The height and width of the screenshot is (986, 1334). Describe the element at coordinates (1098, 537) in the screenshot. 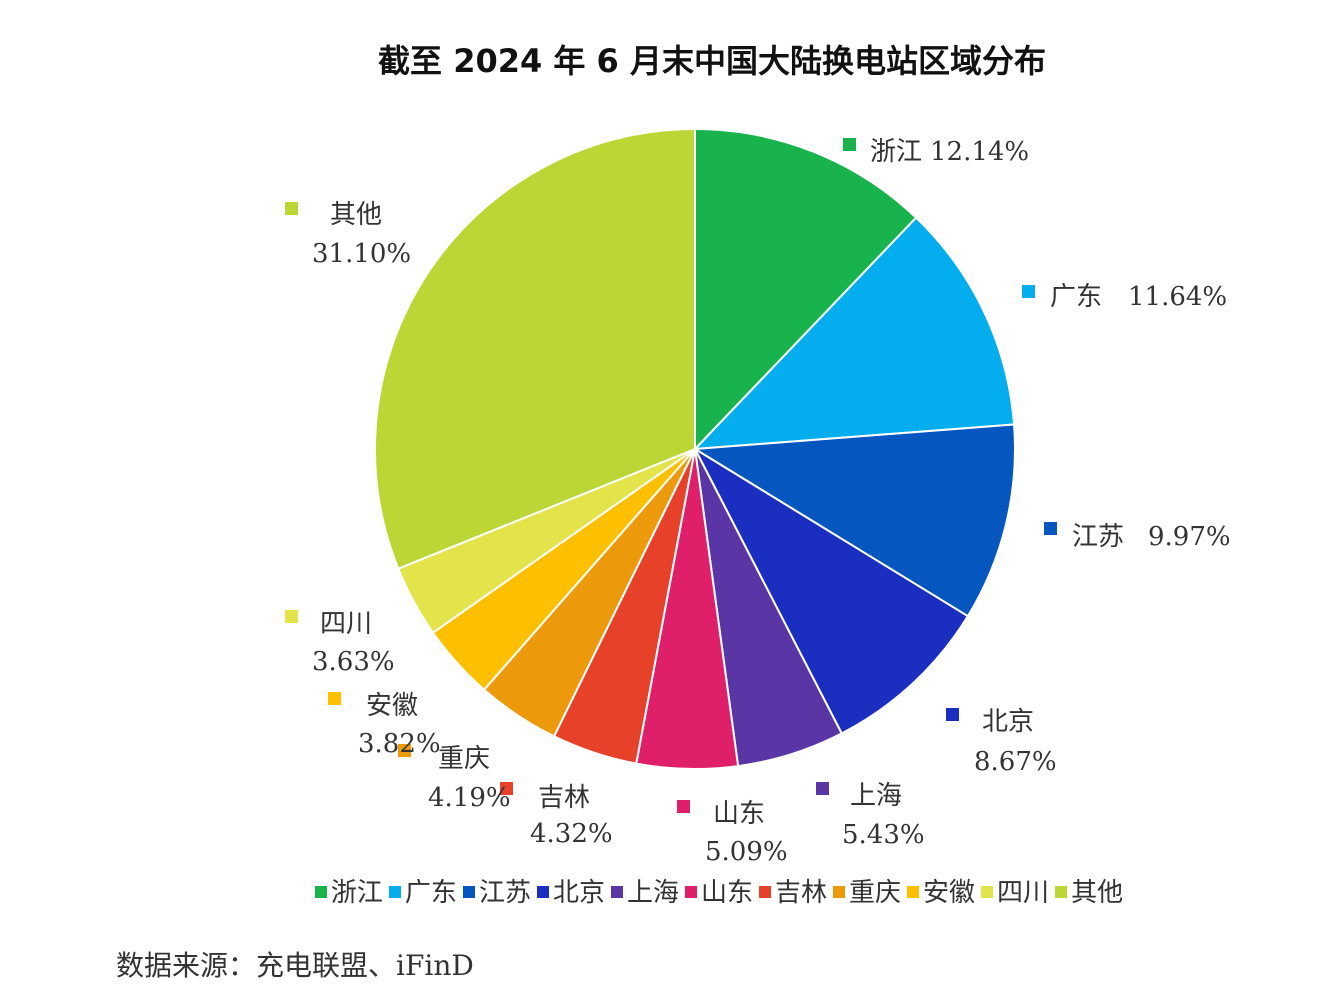

I see `slice-label-3: 江苏` at that location.